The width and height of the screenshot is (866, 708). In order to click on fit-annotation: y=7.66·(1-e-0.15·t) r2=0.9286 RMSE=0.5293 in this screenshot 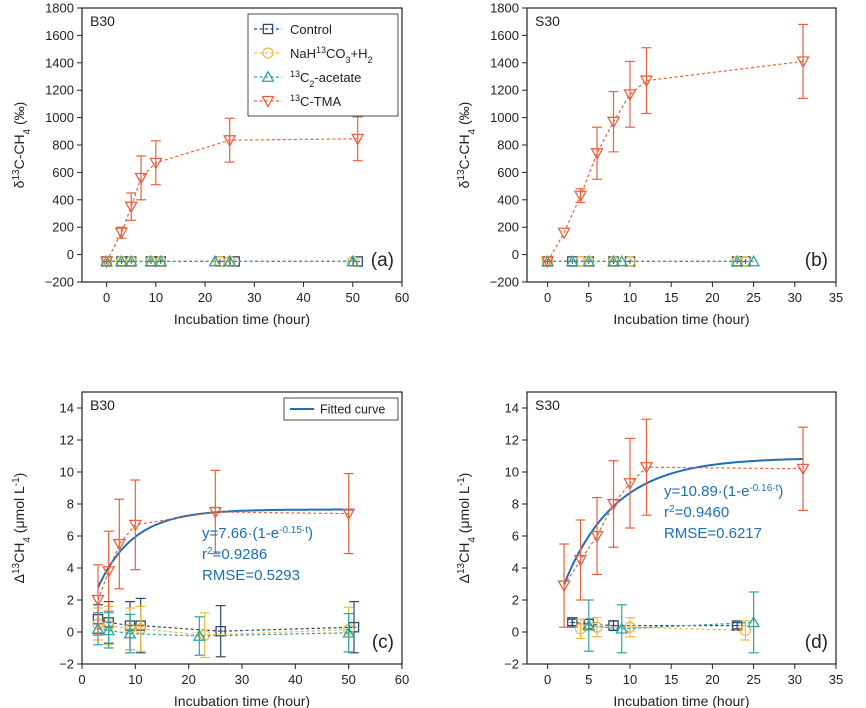, I will do `click(257, 555)`.